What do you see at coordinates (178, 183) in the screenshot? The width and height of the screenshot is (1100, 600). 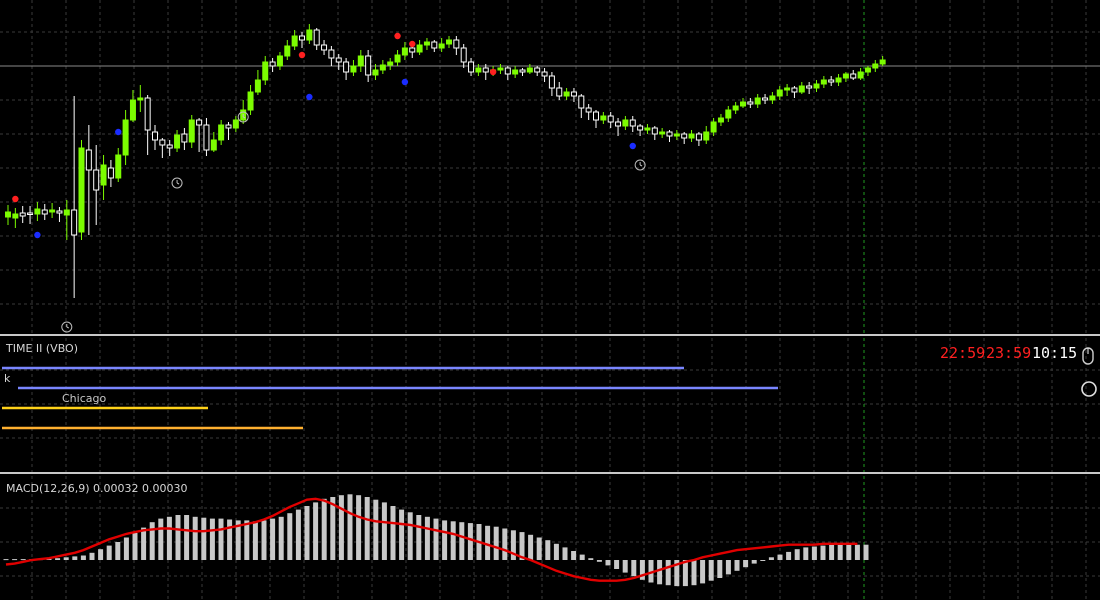 I see `clock-marker-hand` at bounding box center [178, 183].